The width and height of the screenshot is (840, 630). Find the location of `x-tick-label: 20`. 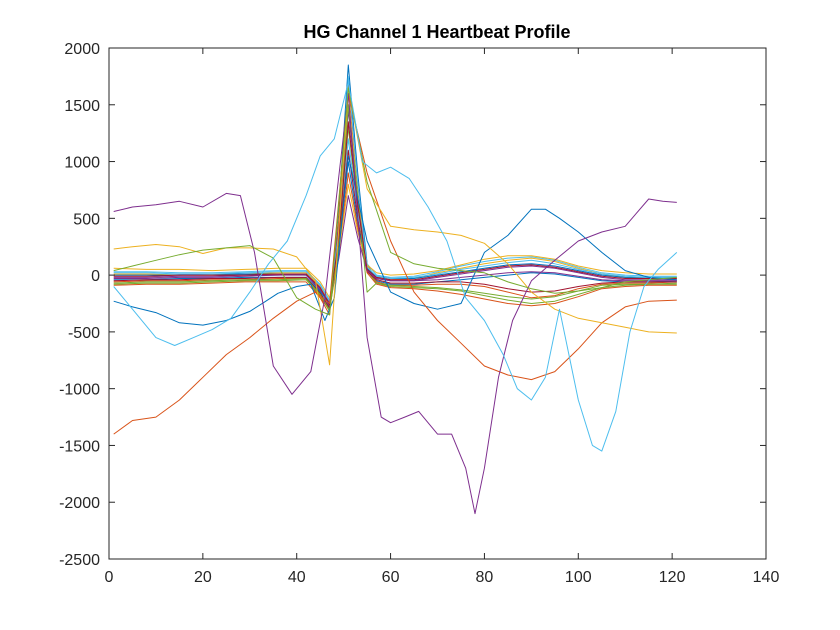

x-tick-label: 20 is located at coordinates (203, 577).